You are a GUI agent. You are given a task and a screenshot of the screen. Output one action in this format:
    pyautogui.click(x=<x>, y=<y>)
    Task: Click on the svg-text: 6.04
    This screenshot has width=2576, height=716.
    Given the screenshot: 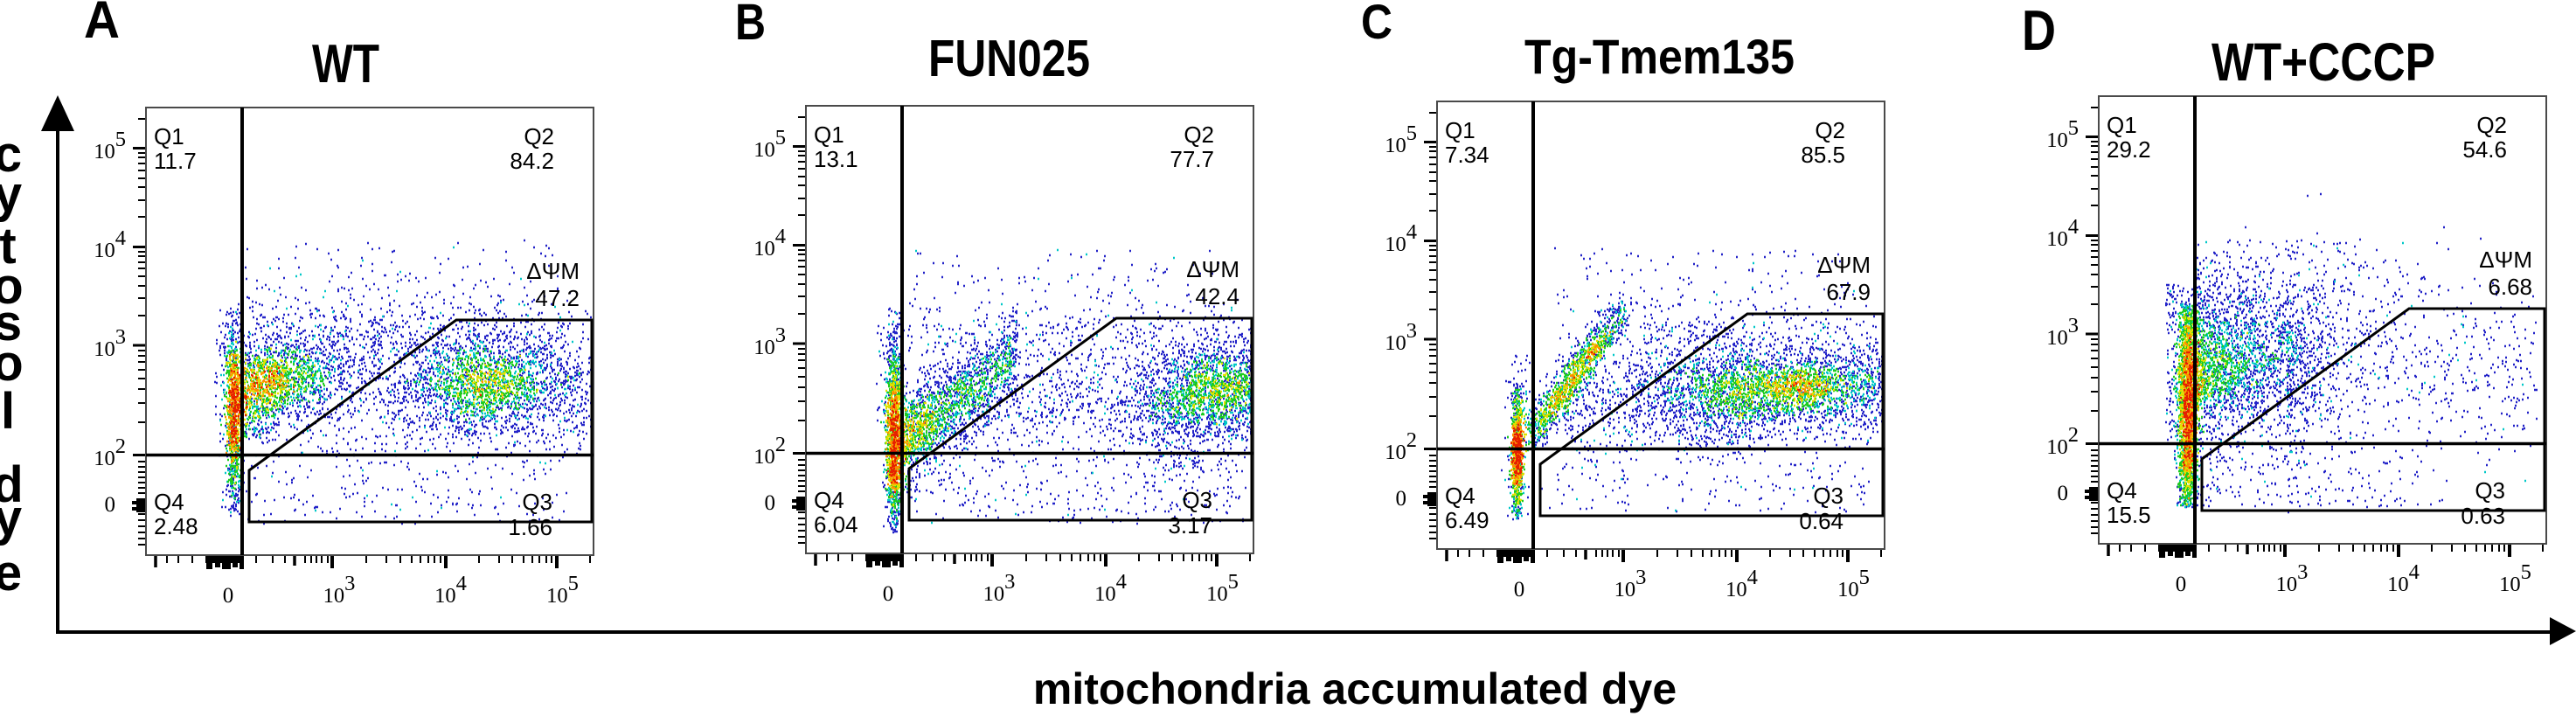 What is the action you would take?
    pyautogui.click(x=836, y=524)
    